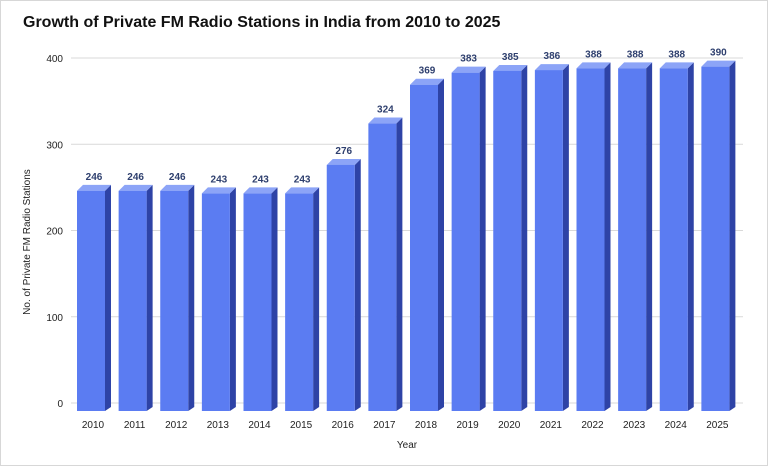 This screenshot has width=768, height=466. Describe the element at coordinates (593, 54) in the screenshot. I see `data-label-2022: 388` at that location.